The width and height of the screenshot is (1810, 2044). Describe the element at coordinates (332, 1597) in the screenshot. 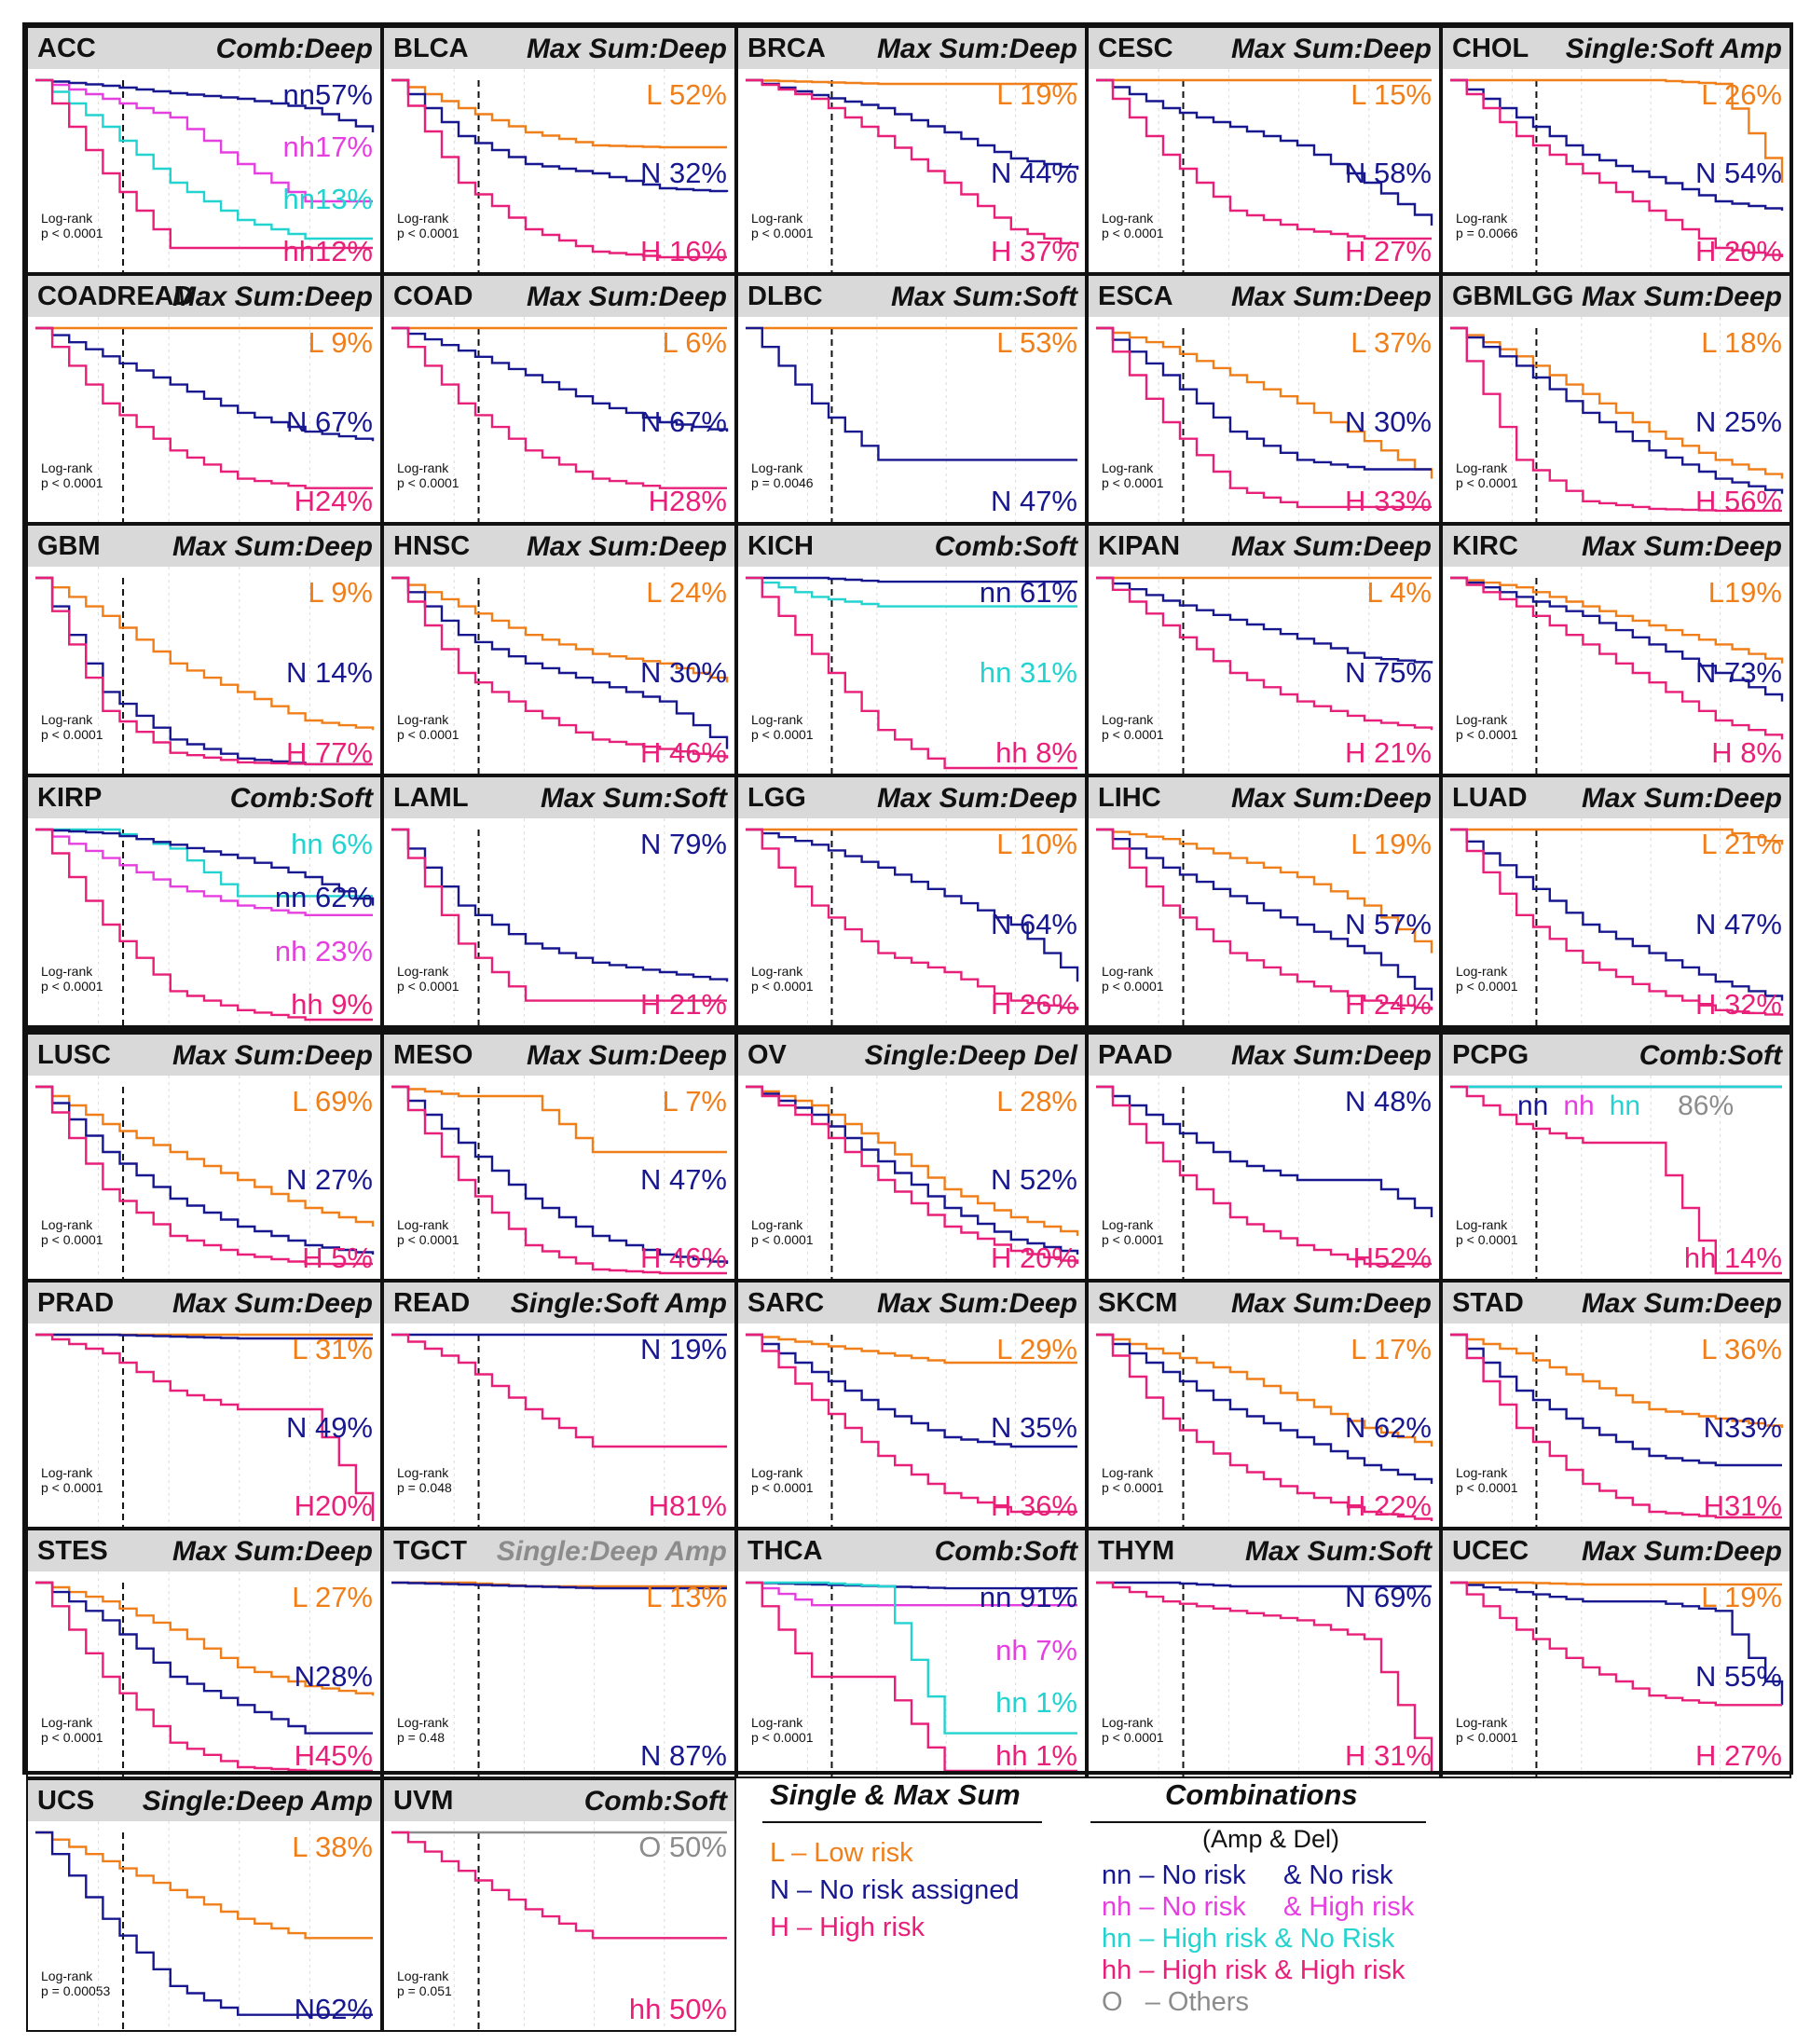

I see `group-percent-label-l: L 27%` at that location.